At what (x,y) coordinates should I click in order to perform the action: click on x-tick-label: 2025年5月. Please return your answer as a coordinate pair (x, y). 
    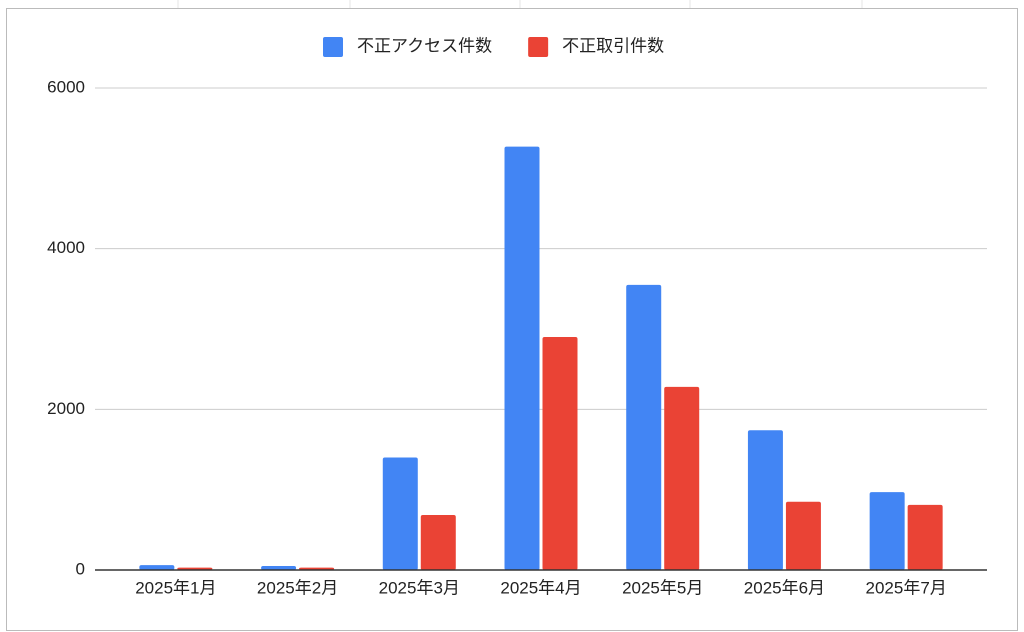
    Looking at the image, I should click on (662, 587).